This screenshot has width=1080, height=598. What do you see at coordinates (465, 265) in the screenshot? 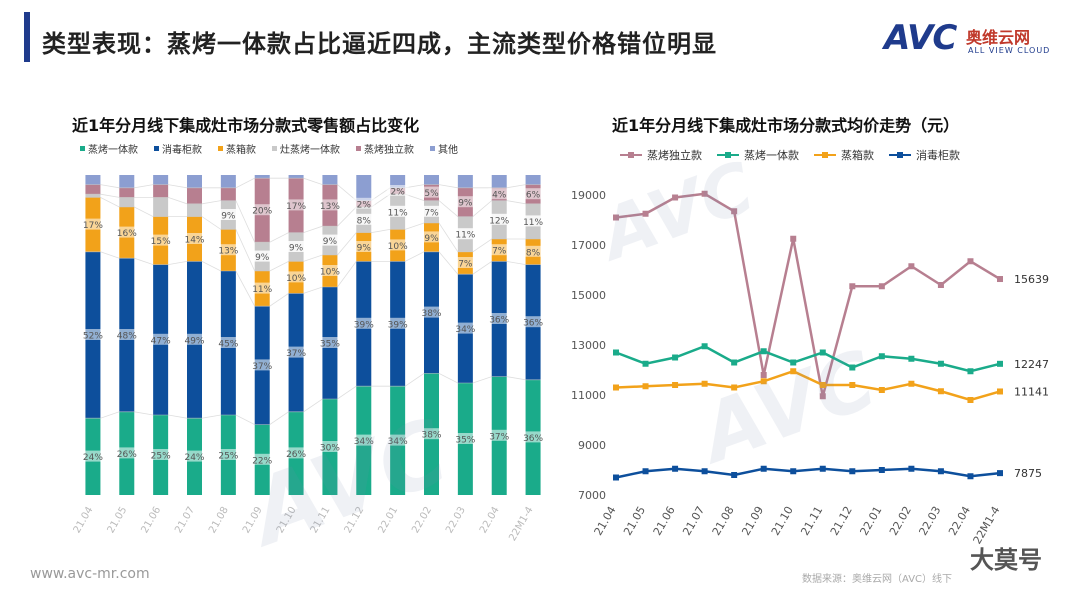
I see `data-label: 7%` at bounding box center [465, 265].